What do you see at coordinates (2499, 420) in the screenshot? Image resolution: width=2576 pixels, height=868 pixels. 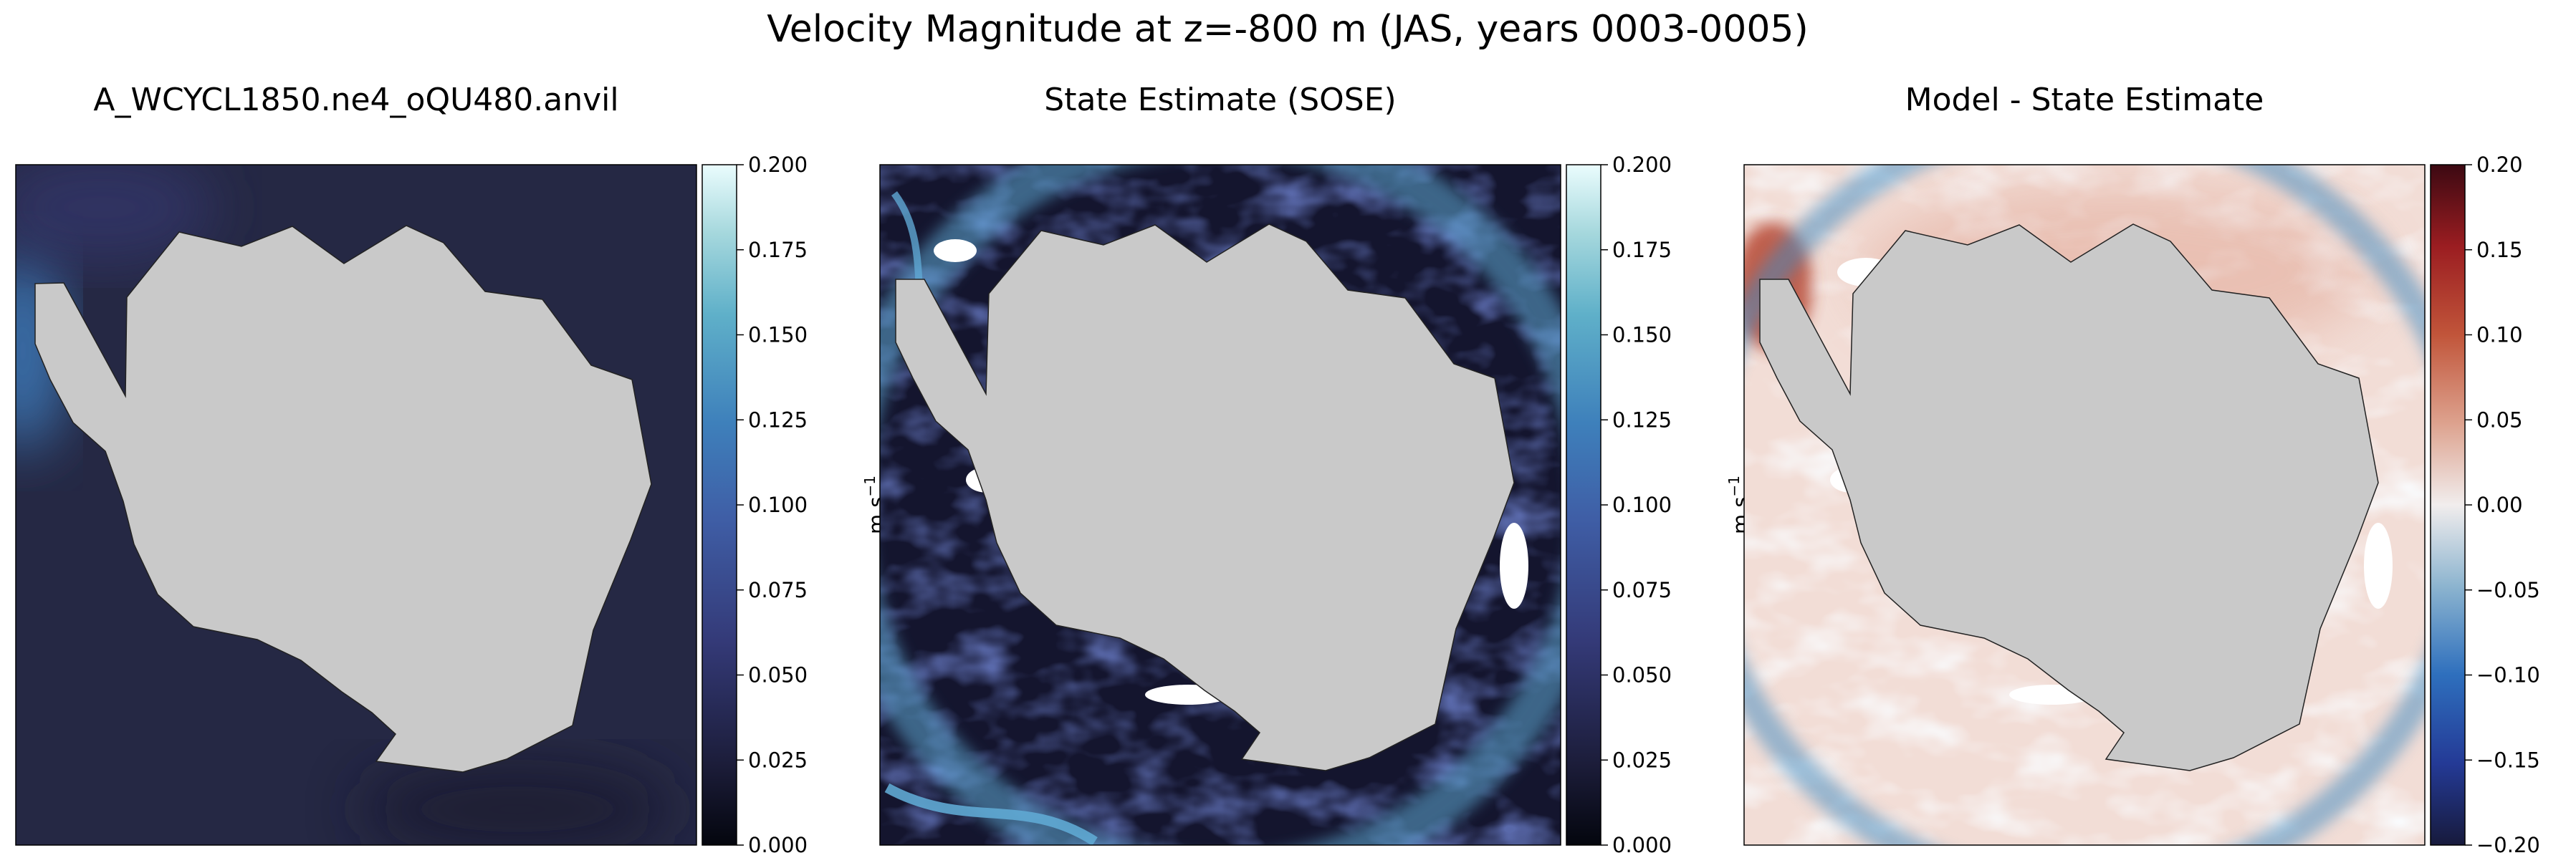 I see `colorbar-tick-label: 0.05` at bounding box center [2499, 420].